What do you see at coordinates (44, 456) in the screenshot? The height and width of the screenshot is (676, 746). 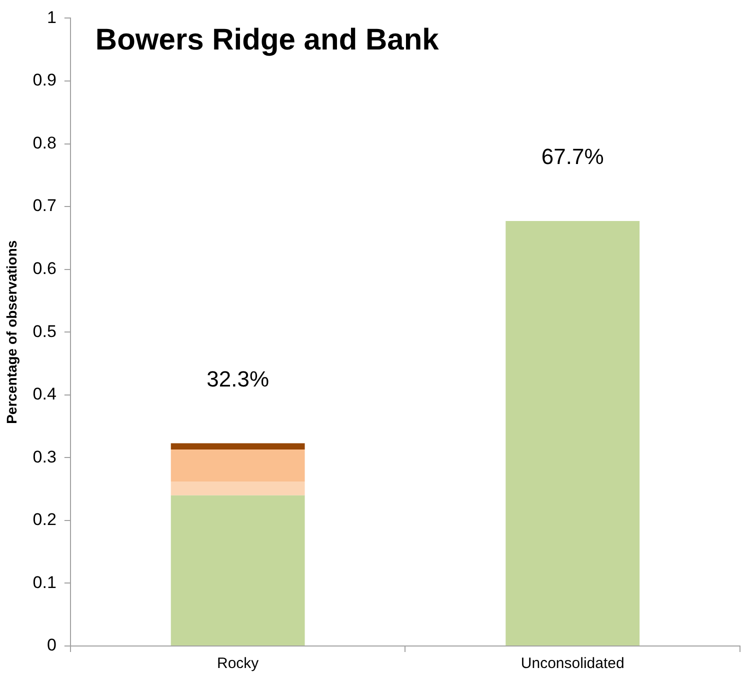 I see `y-tick-label: 0.3` at bounding box center [44, 456].